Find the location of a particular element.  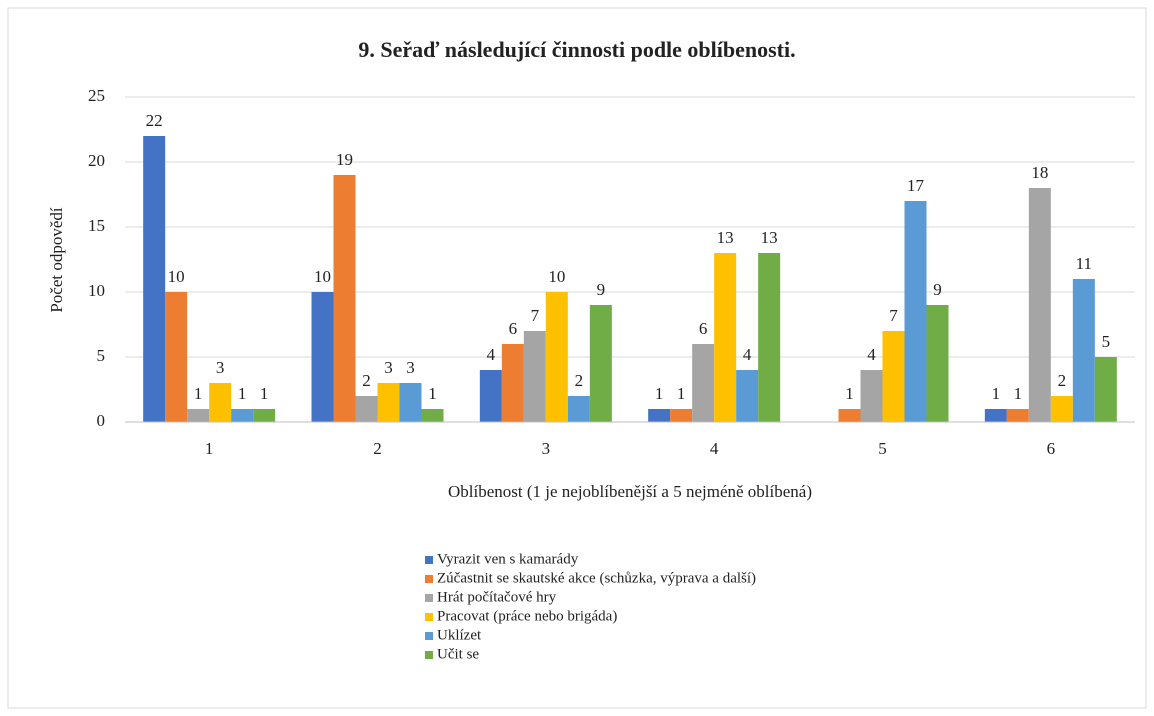

legend-label: Pracovat (práce nebo brigáda) is located at coordinates (527, 616).